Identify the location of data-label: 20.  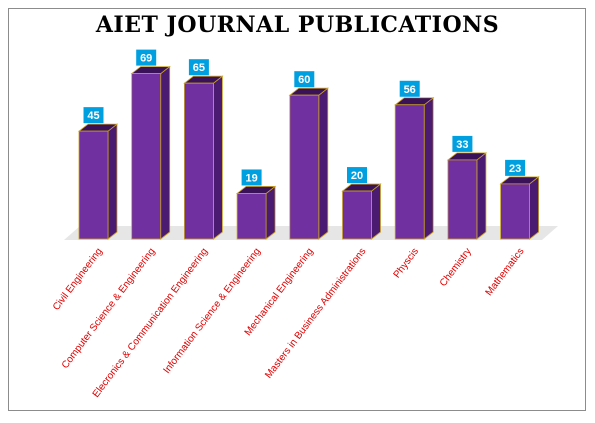
(357, 175).